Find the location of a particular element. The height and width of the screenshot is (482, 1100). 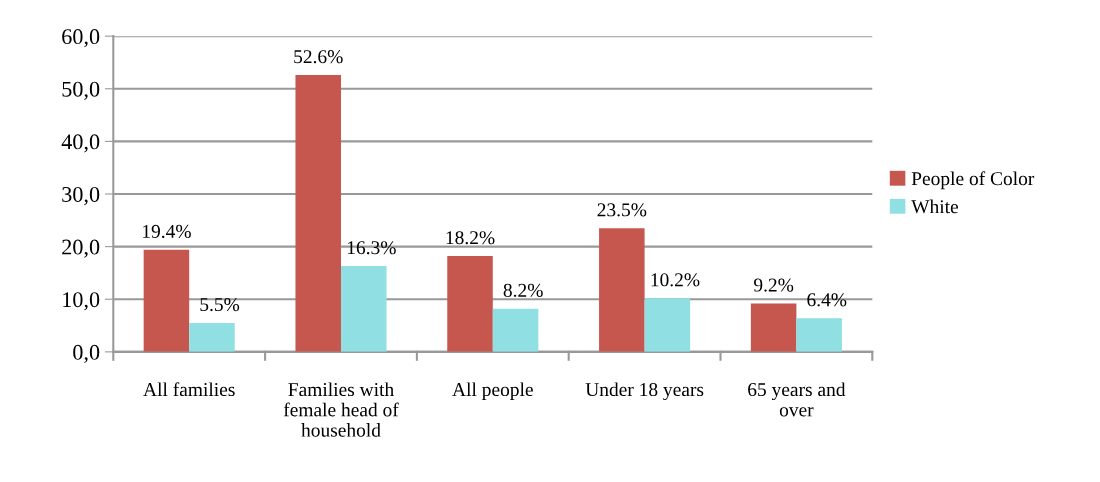

y-tick-label: 50,0 is located at coordinates (81, 90).